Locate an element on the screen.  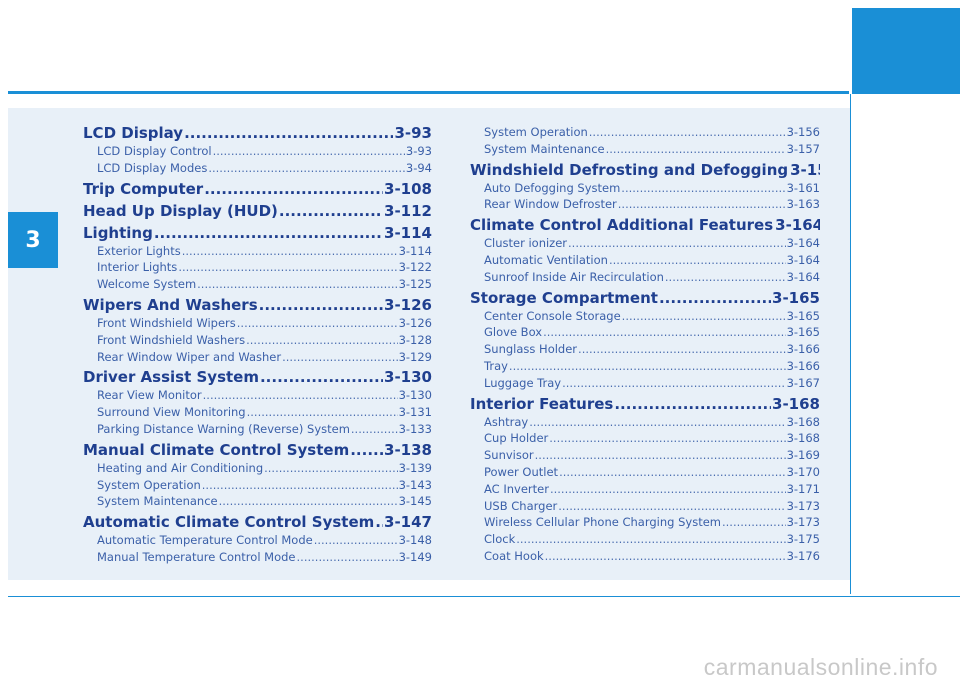
page-number: 3-133 is located at coordinates (415, 428).